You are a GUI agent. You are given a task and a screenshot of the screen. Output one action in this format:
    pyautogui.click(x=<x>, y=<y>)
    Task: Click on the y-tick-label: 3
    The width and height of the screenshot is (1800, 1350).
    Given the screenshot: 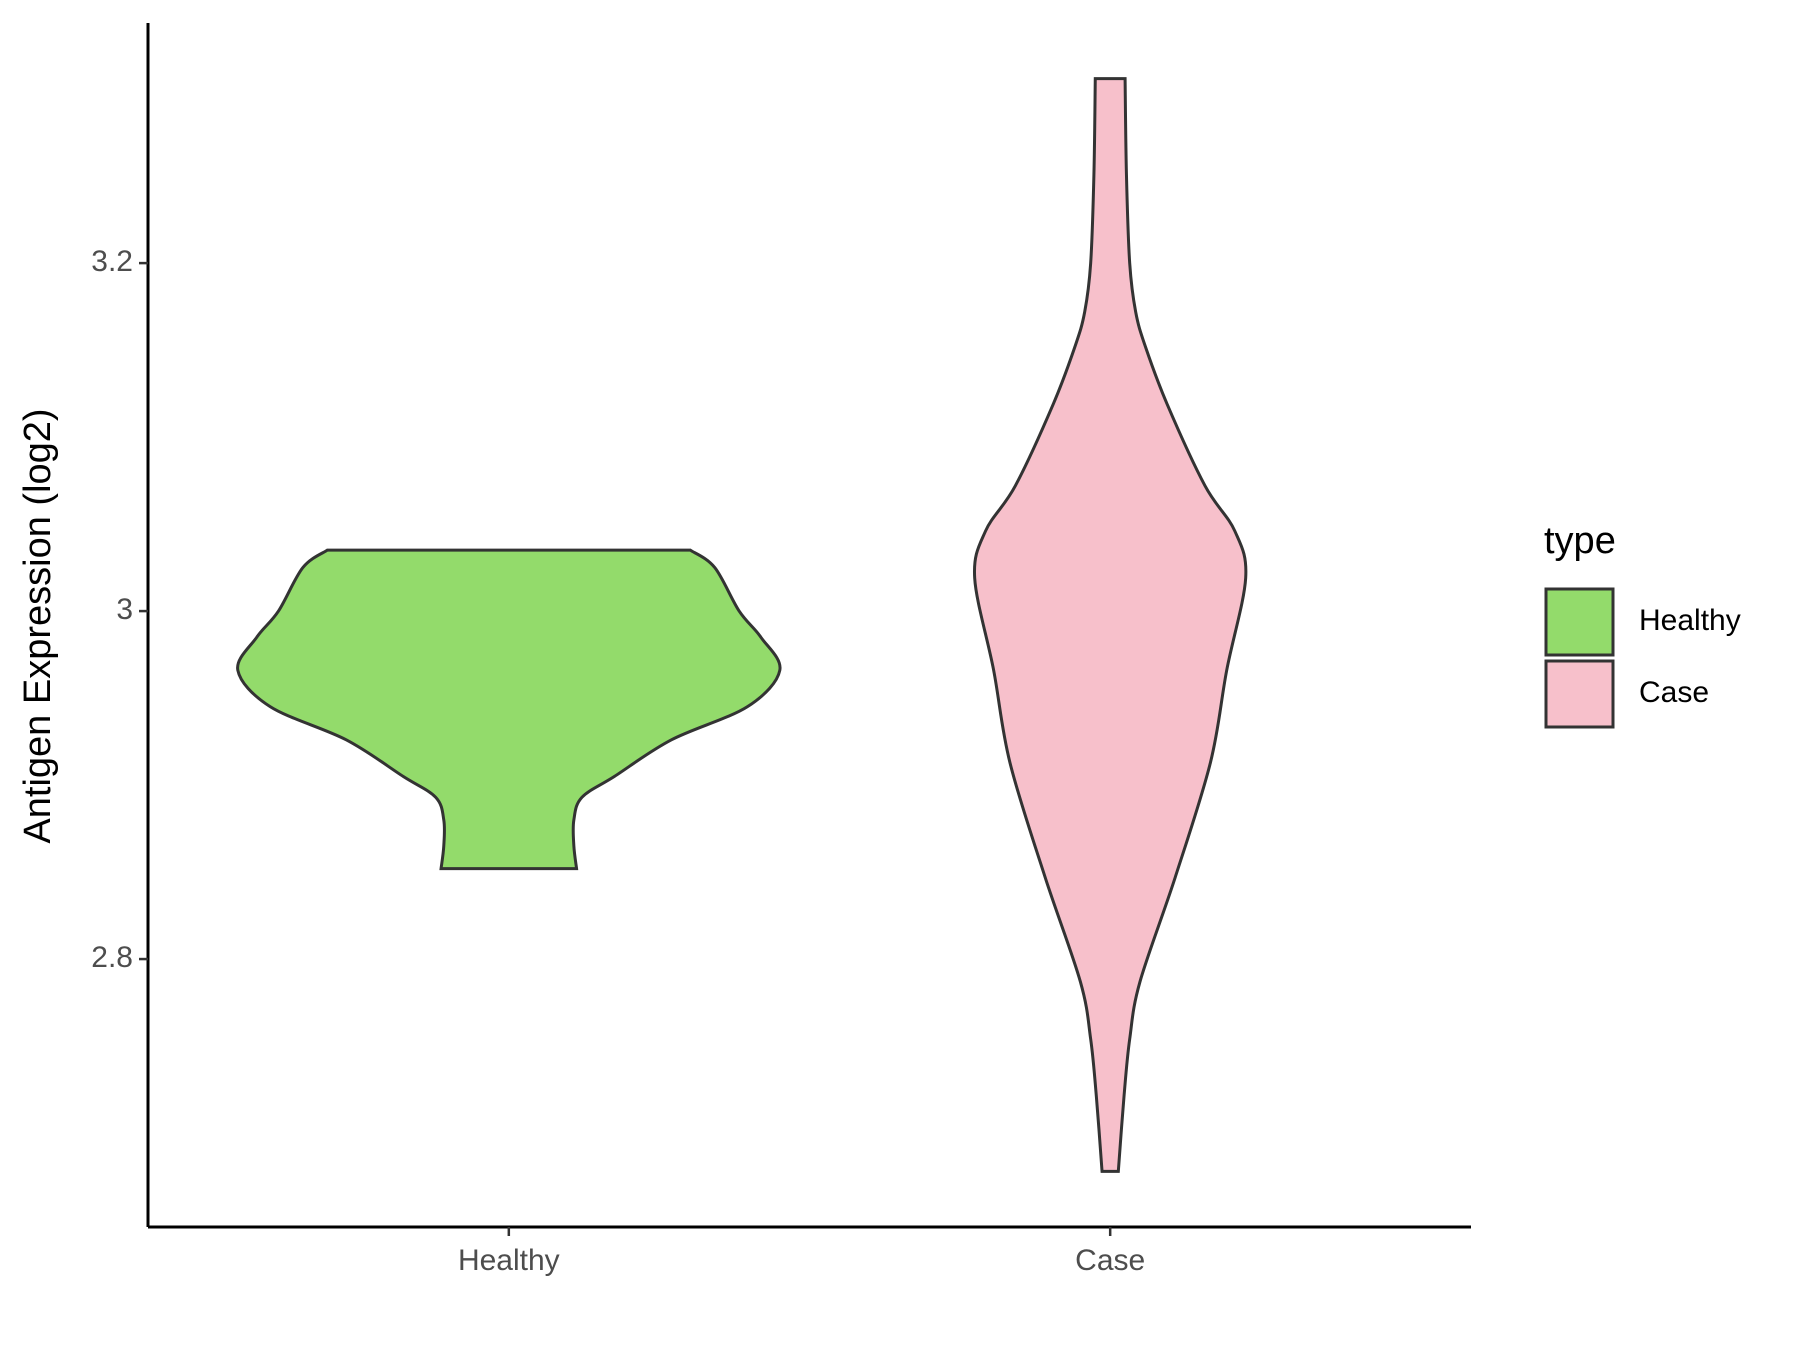 What is the action you would take?
    pyautogui.click(x=124, y=609)
    